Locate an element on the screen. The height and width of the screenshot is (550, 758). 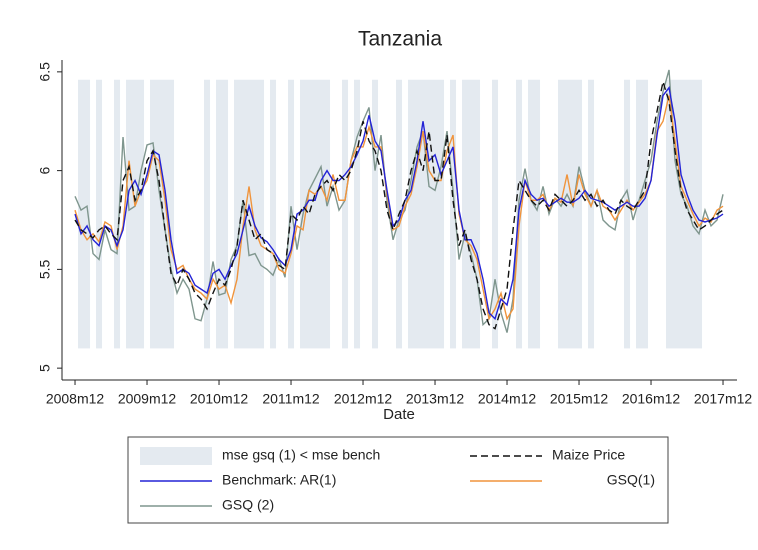
x-axis-label: Date is located at coordinates (399, 414).